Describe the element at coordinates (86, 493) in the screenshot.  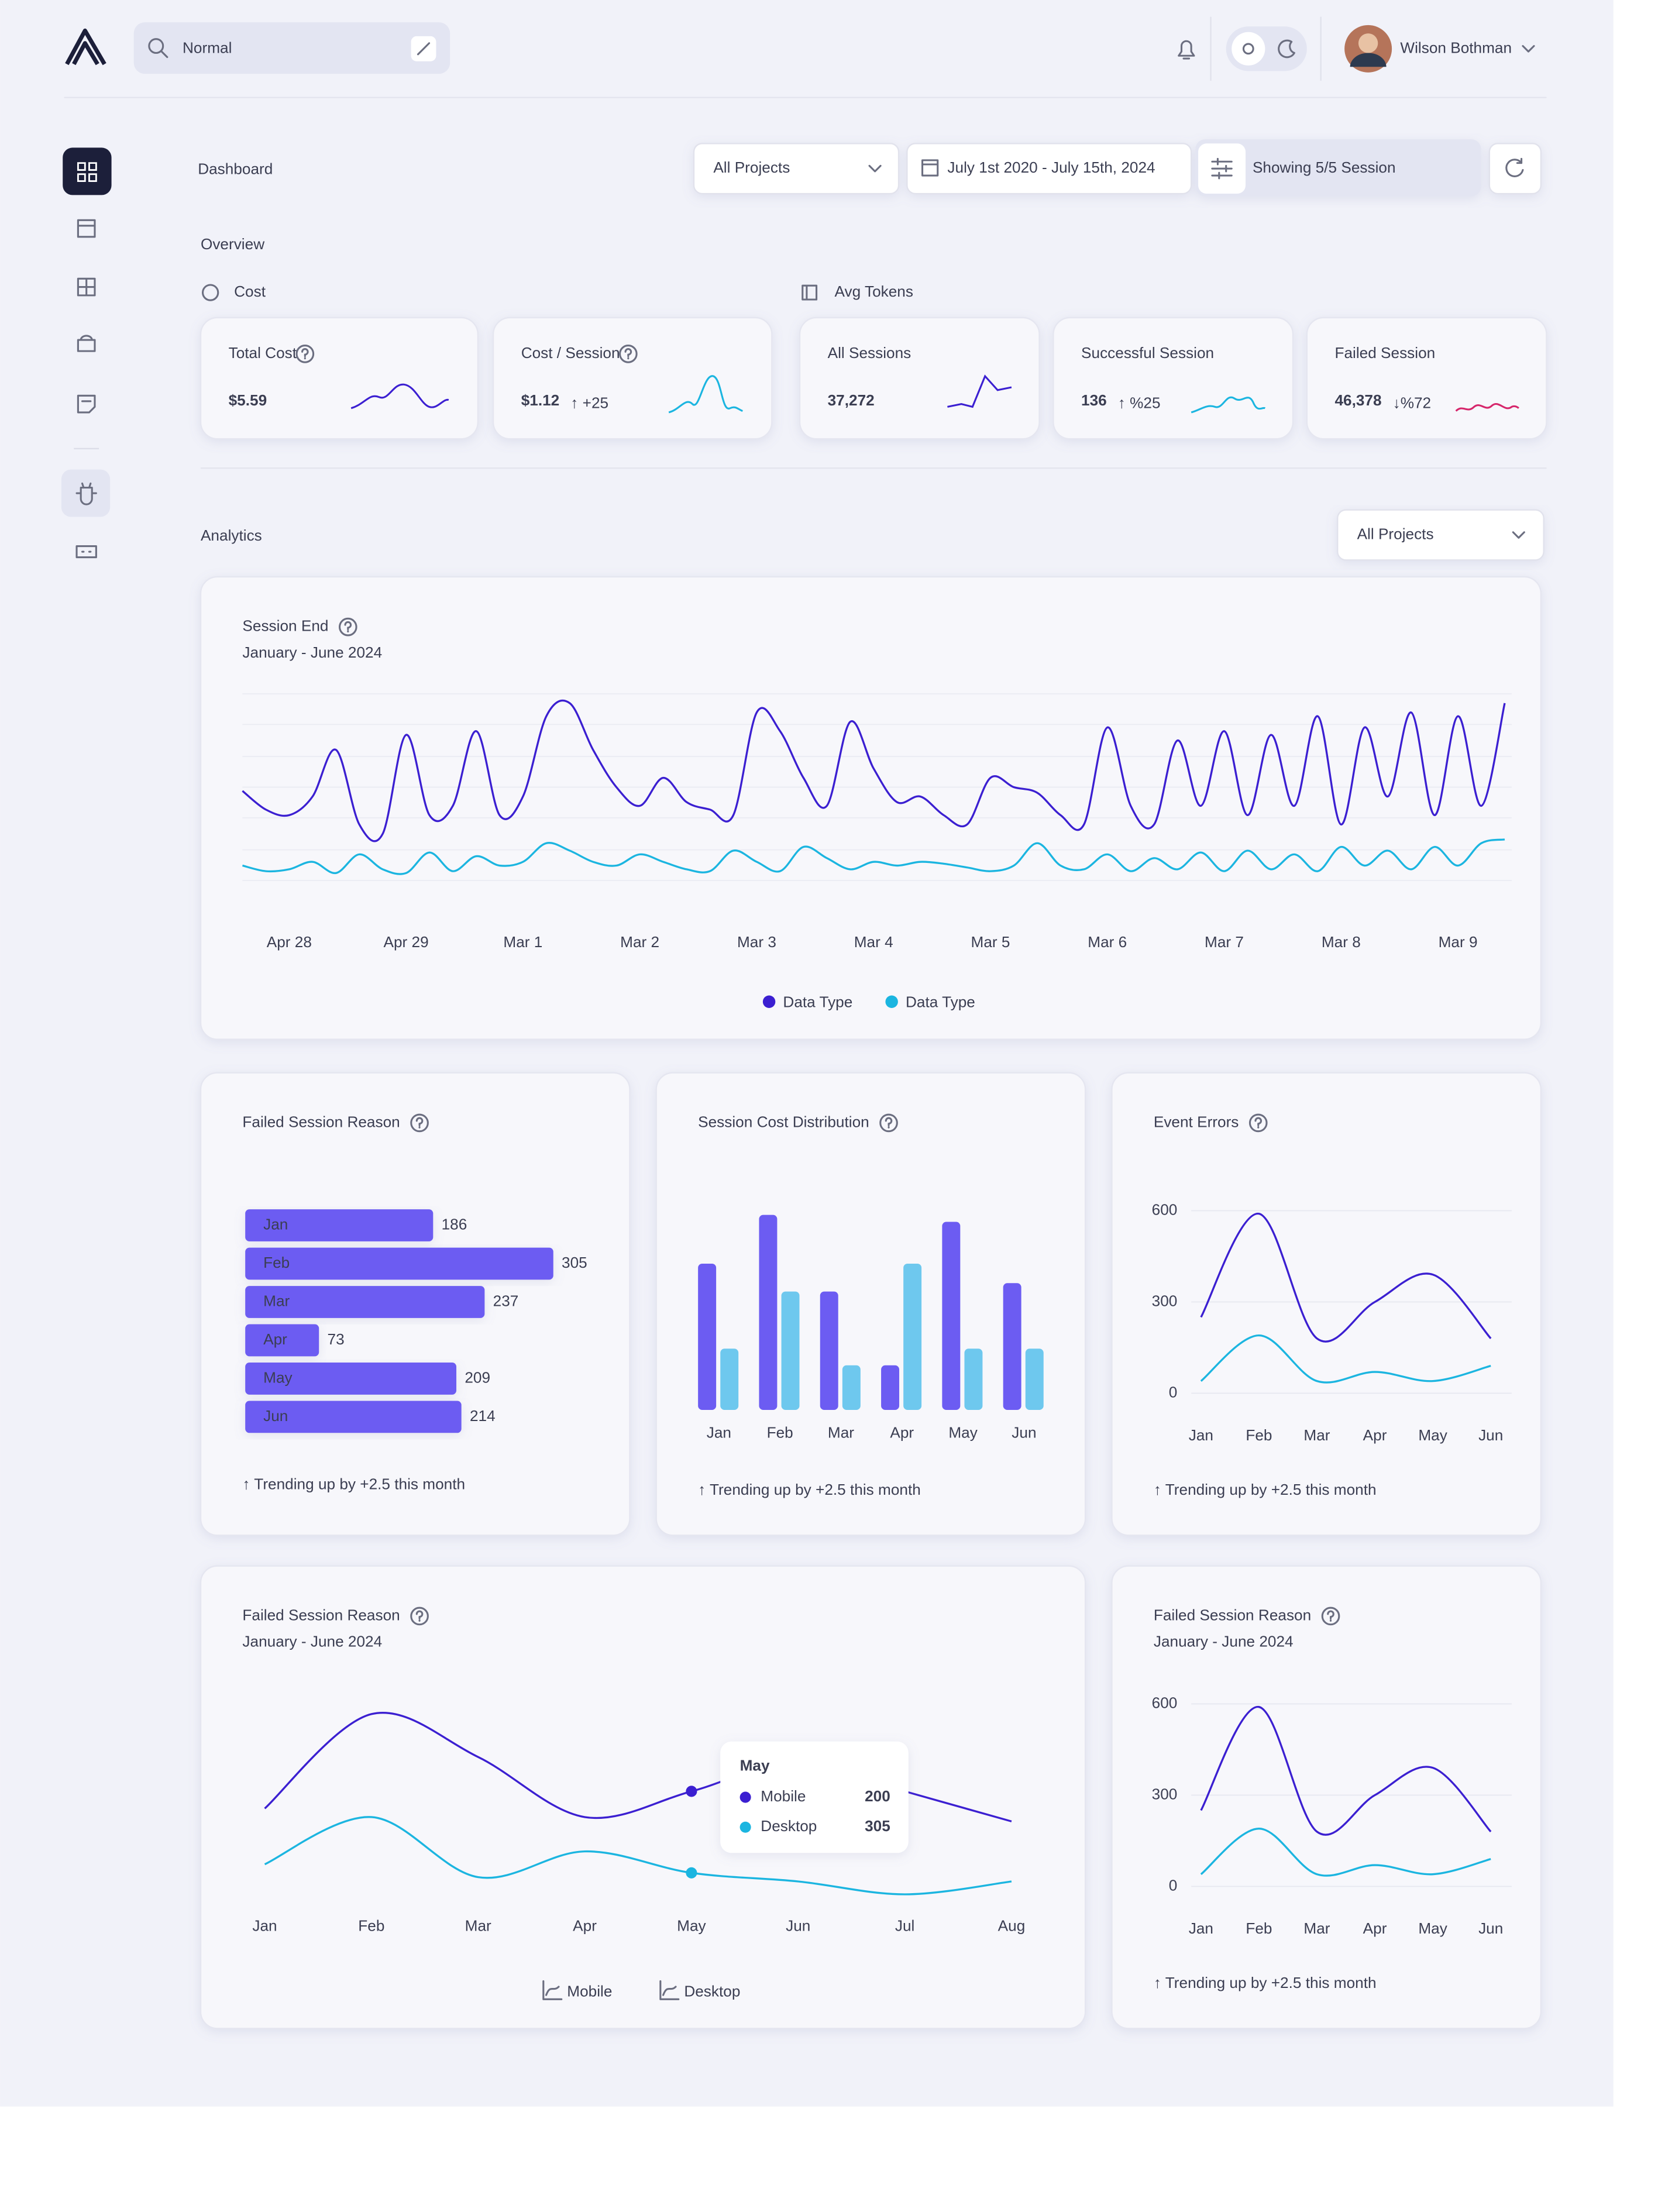
I see `nav-debug` at that location.